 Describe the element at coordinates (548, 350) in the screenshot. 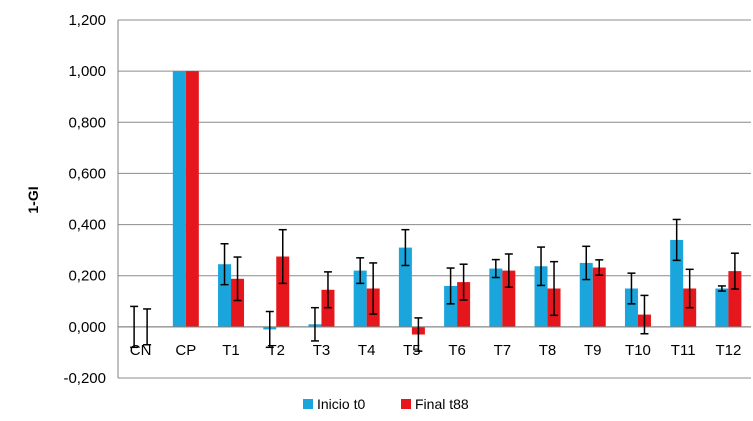

I see `x-category-label: T8` at that location.